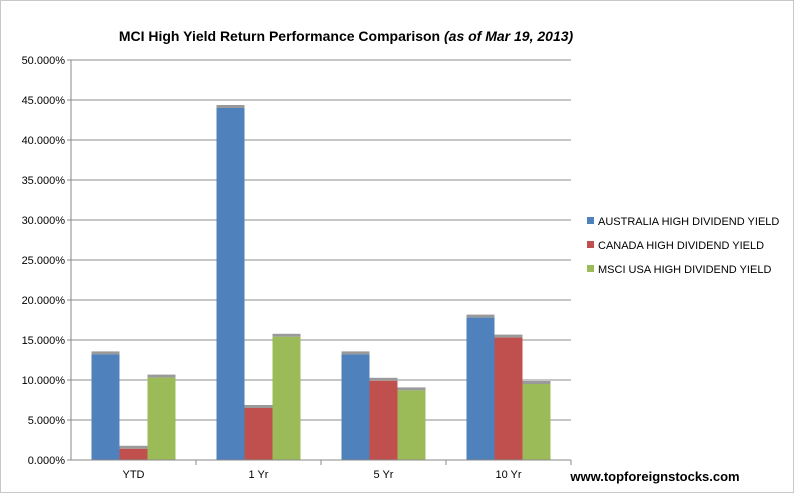 This screenshot has height=494, width=794. I want to click on legend-label: MSCI USA HIGH DIVIDEND YIELD, so click(684, 270).